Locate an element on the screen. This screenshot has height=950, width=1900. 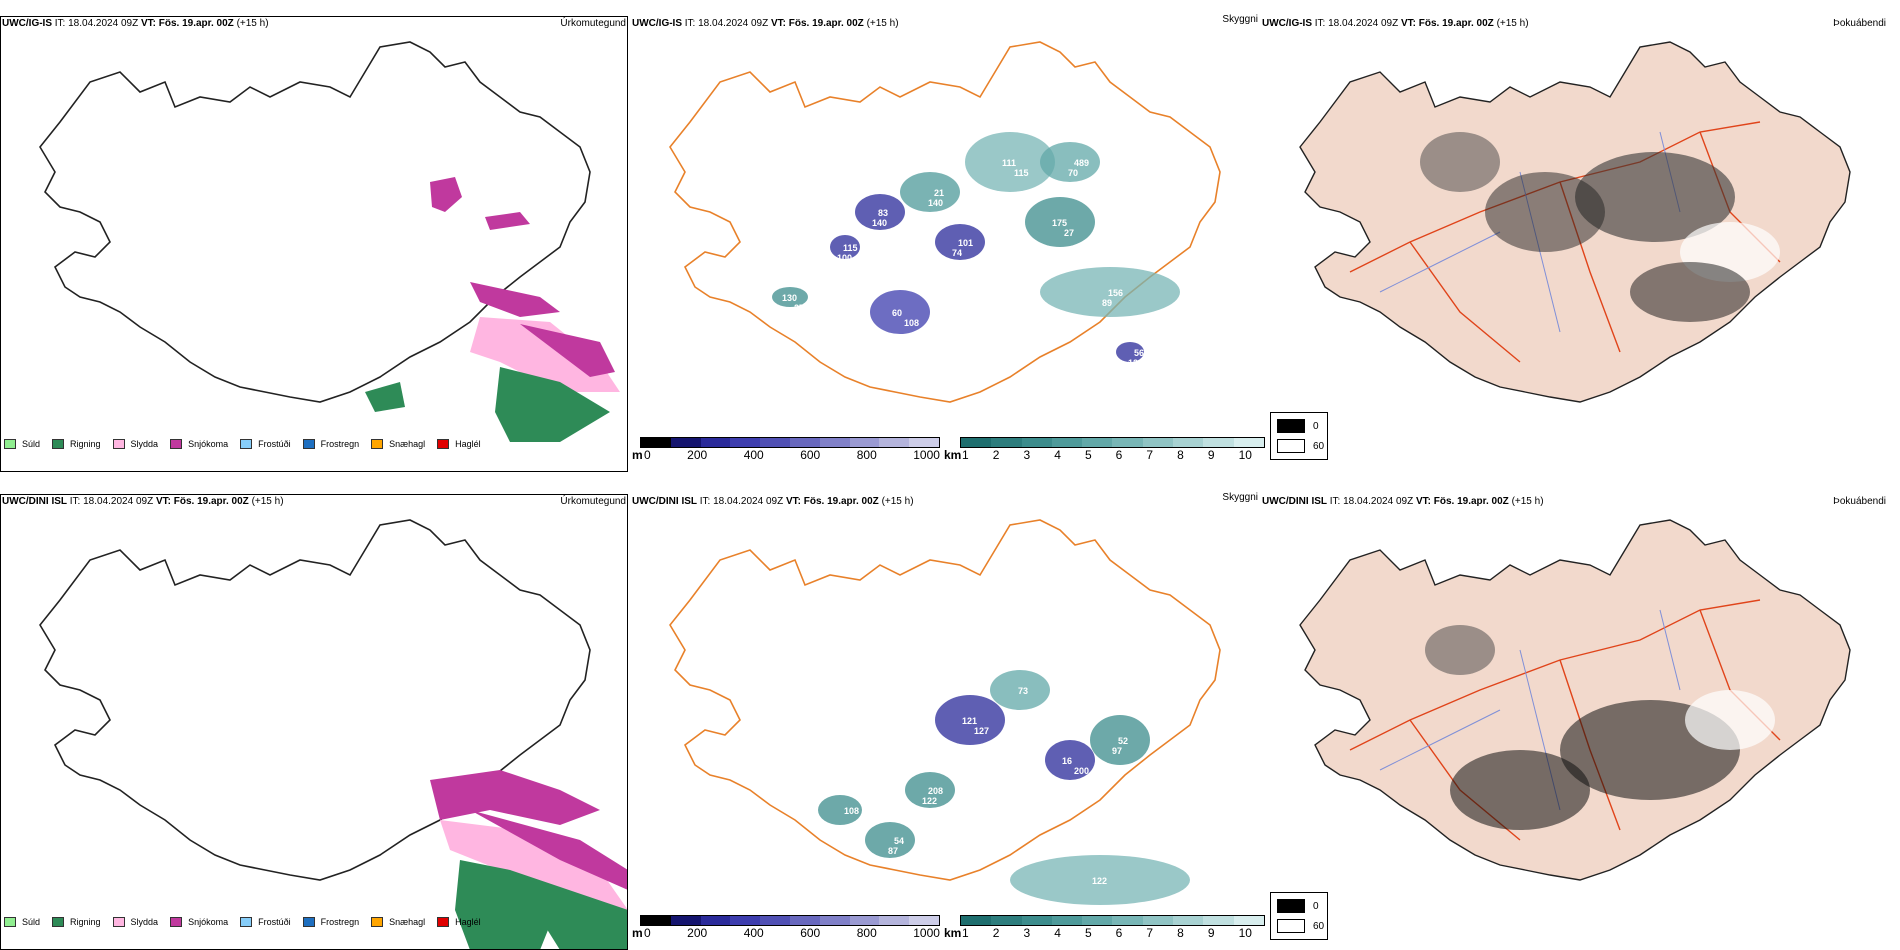
visibility-map-bottom: 121 208 54 16 52 108 122 73 127 122 87 200 97 is located at coordinates (945, 712).